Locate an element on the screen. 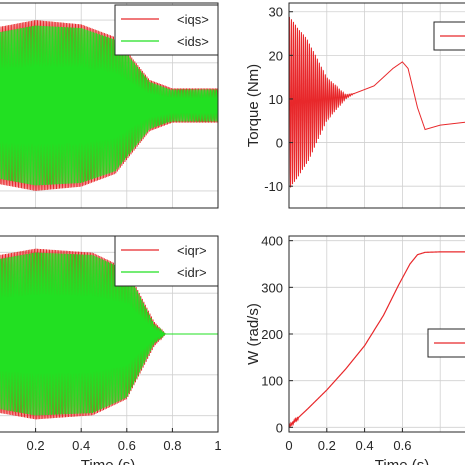 This screenshot has width=465, height=465. y-axis-label: W (rad/s) is located at coordinates (253, 334).